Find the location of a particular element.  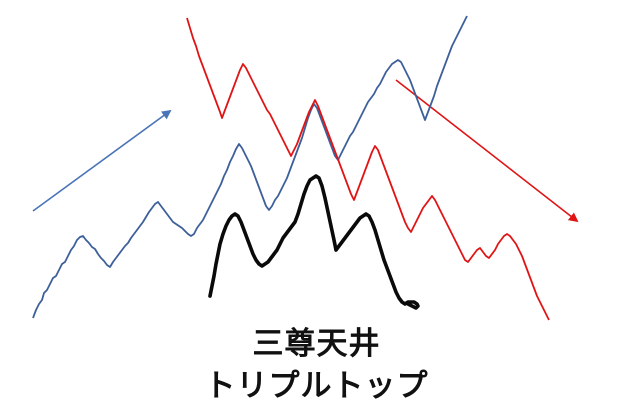

black-triple-top-line is located at coordinates (314, 242).